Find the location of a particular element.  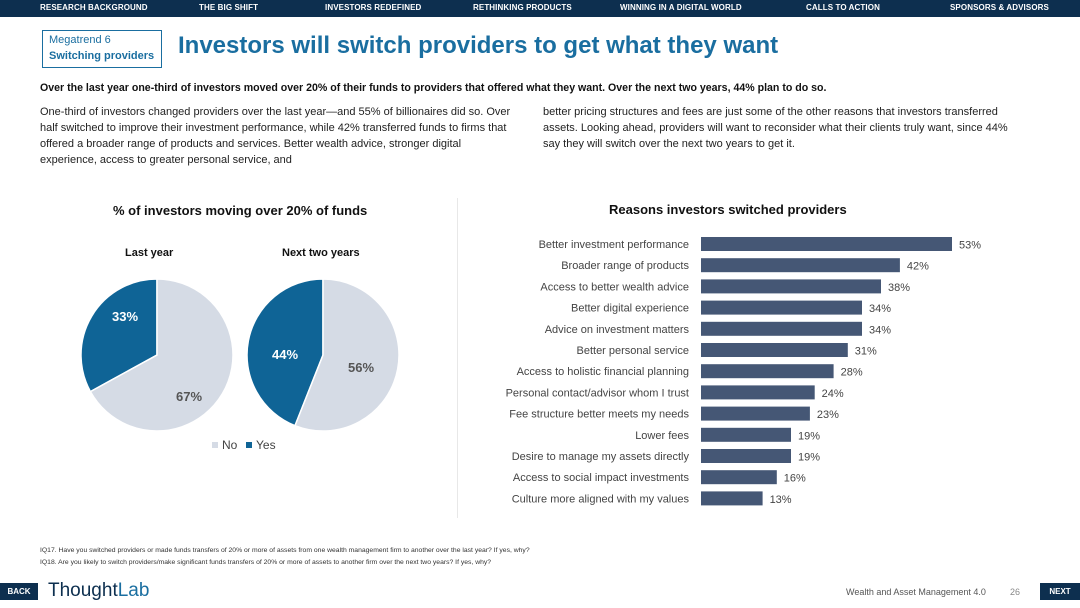

pie-0-slice-no is located at coordinates (161, 355).